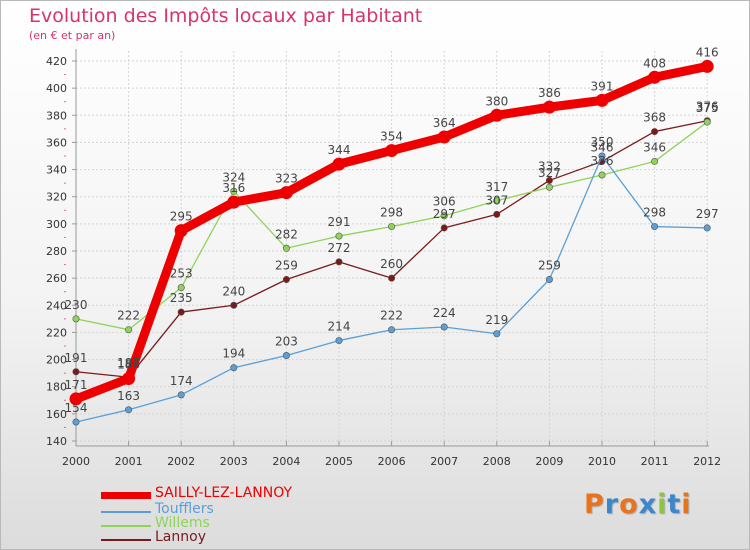 Image resolution: width=750 pixels, height=550 pixels. I want to click on data-label-lannoy: 187, so click(128, 363).